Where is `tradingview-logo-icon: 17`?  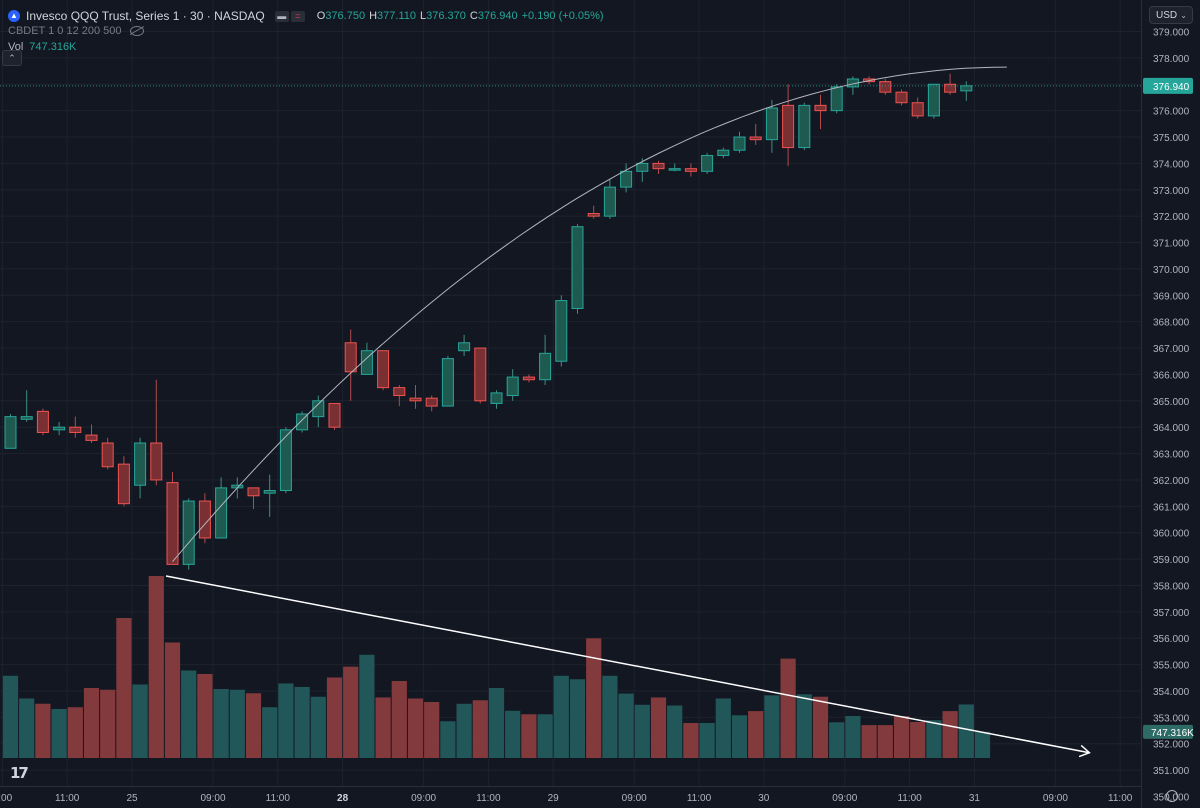 tradingview-logo-icon: 17 is located at coordinates (19, 773).